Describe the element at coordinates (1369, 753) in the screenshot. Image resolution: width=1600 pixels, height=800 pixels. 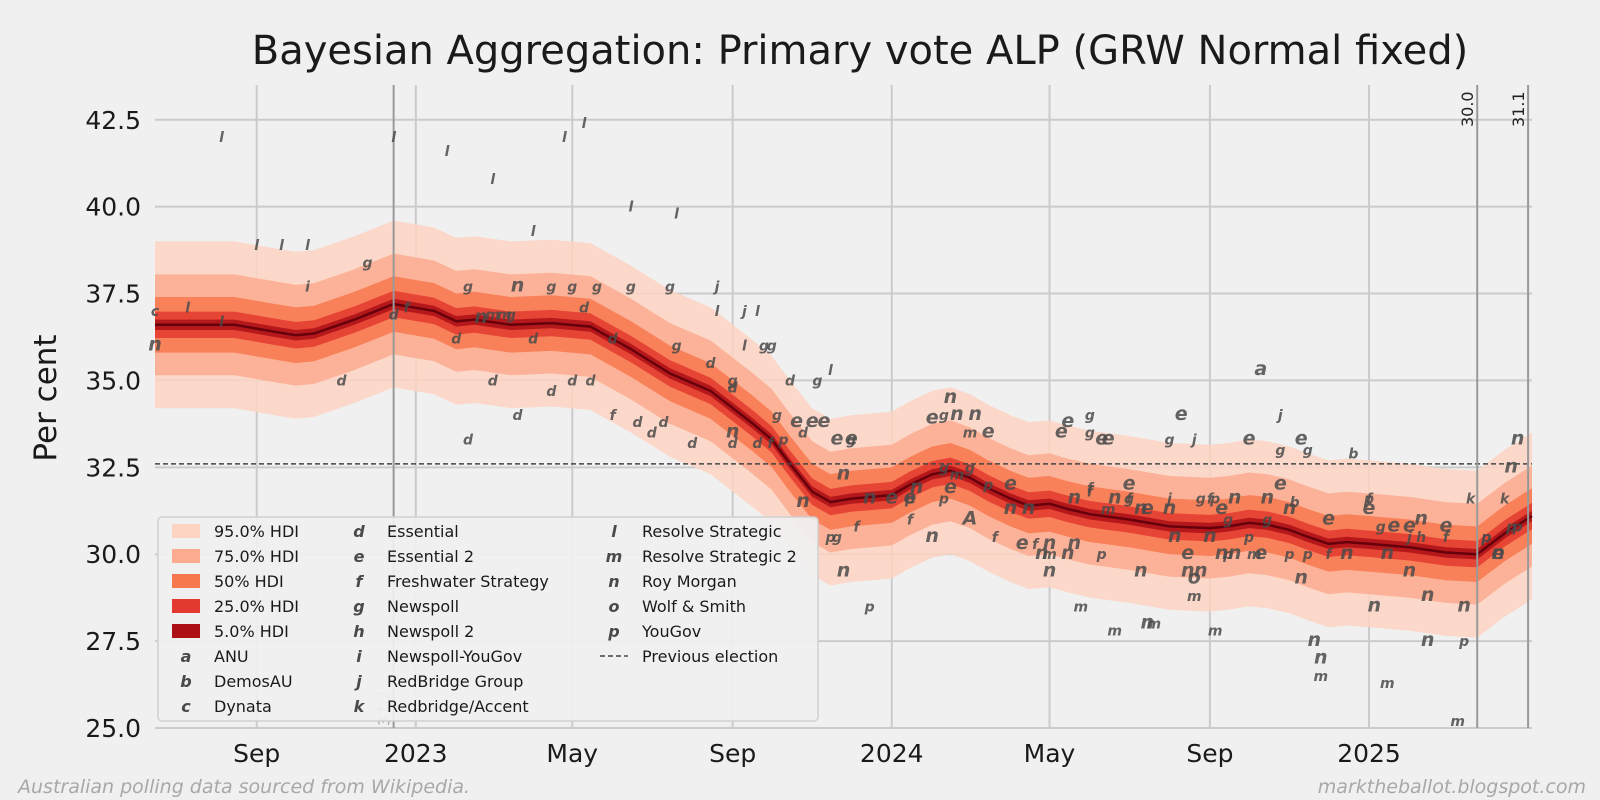
I see `x-tick-label: 2025` at that location.